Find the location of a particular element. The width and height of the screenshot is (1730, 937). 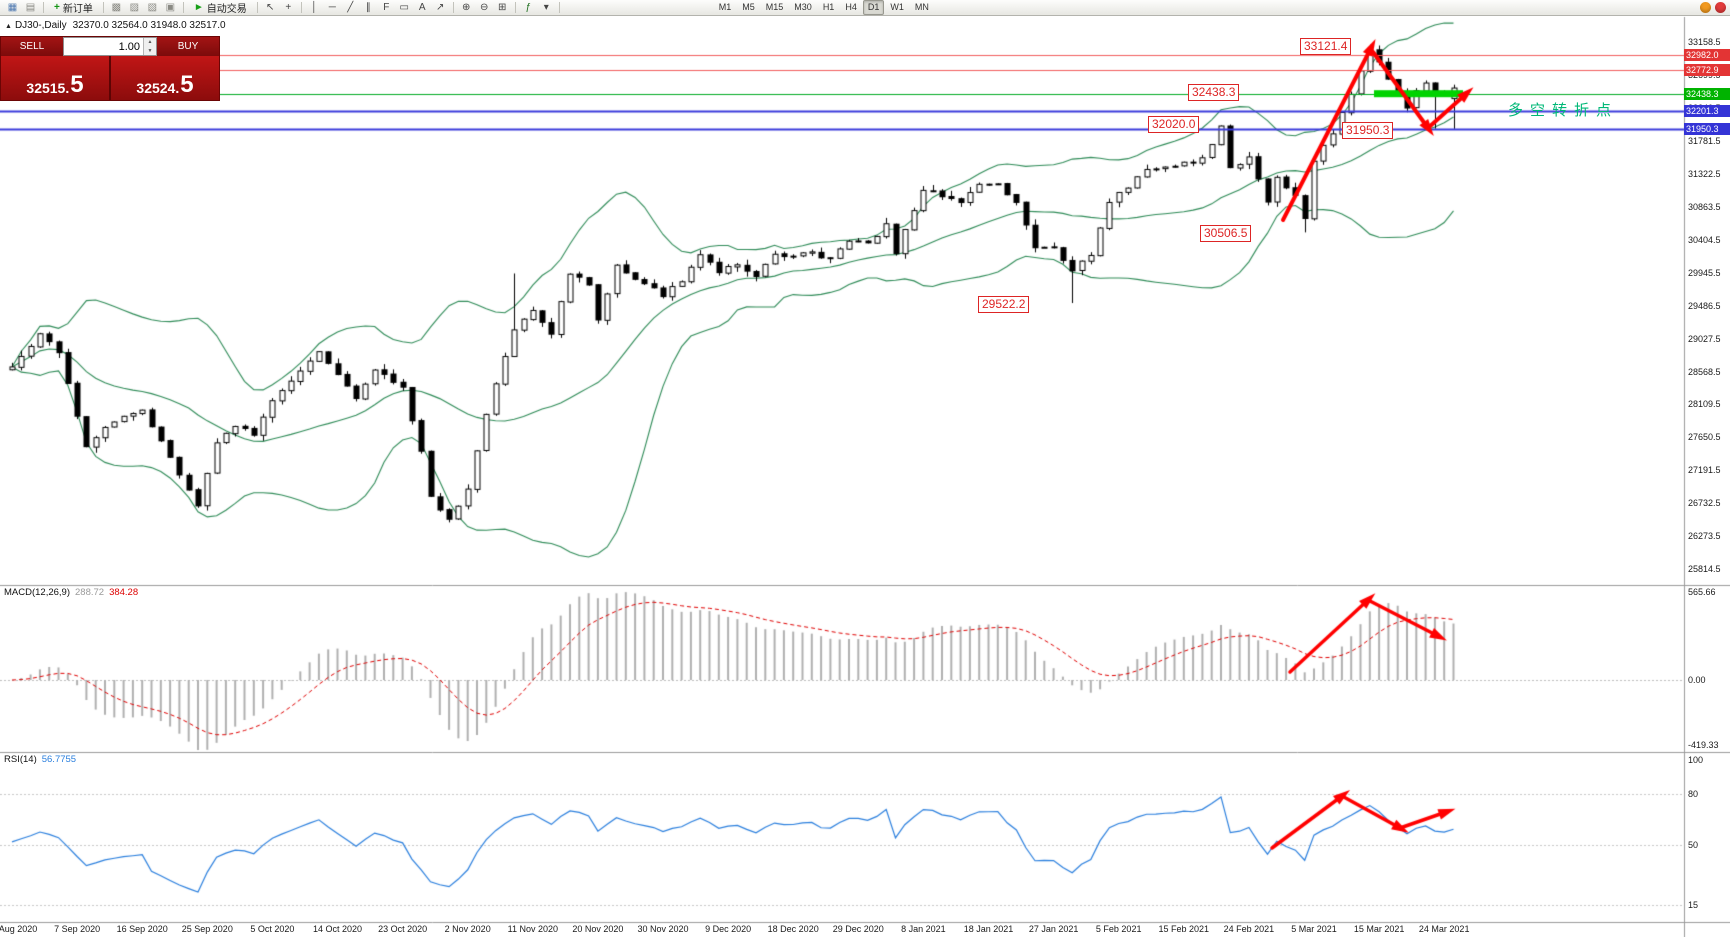

buy-price-pip: 5 is located at coordinates (187, 84).